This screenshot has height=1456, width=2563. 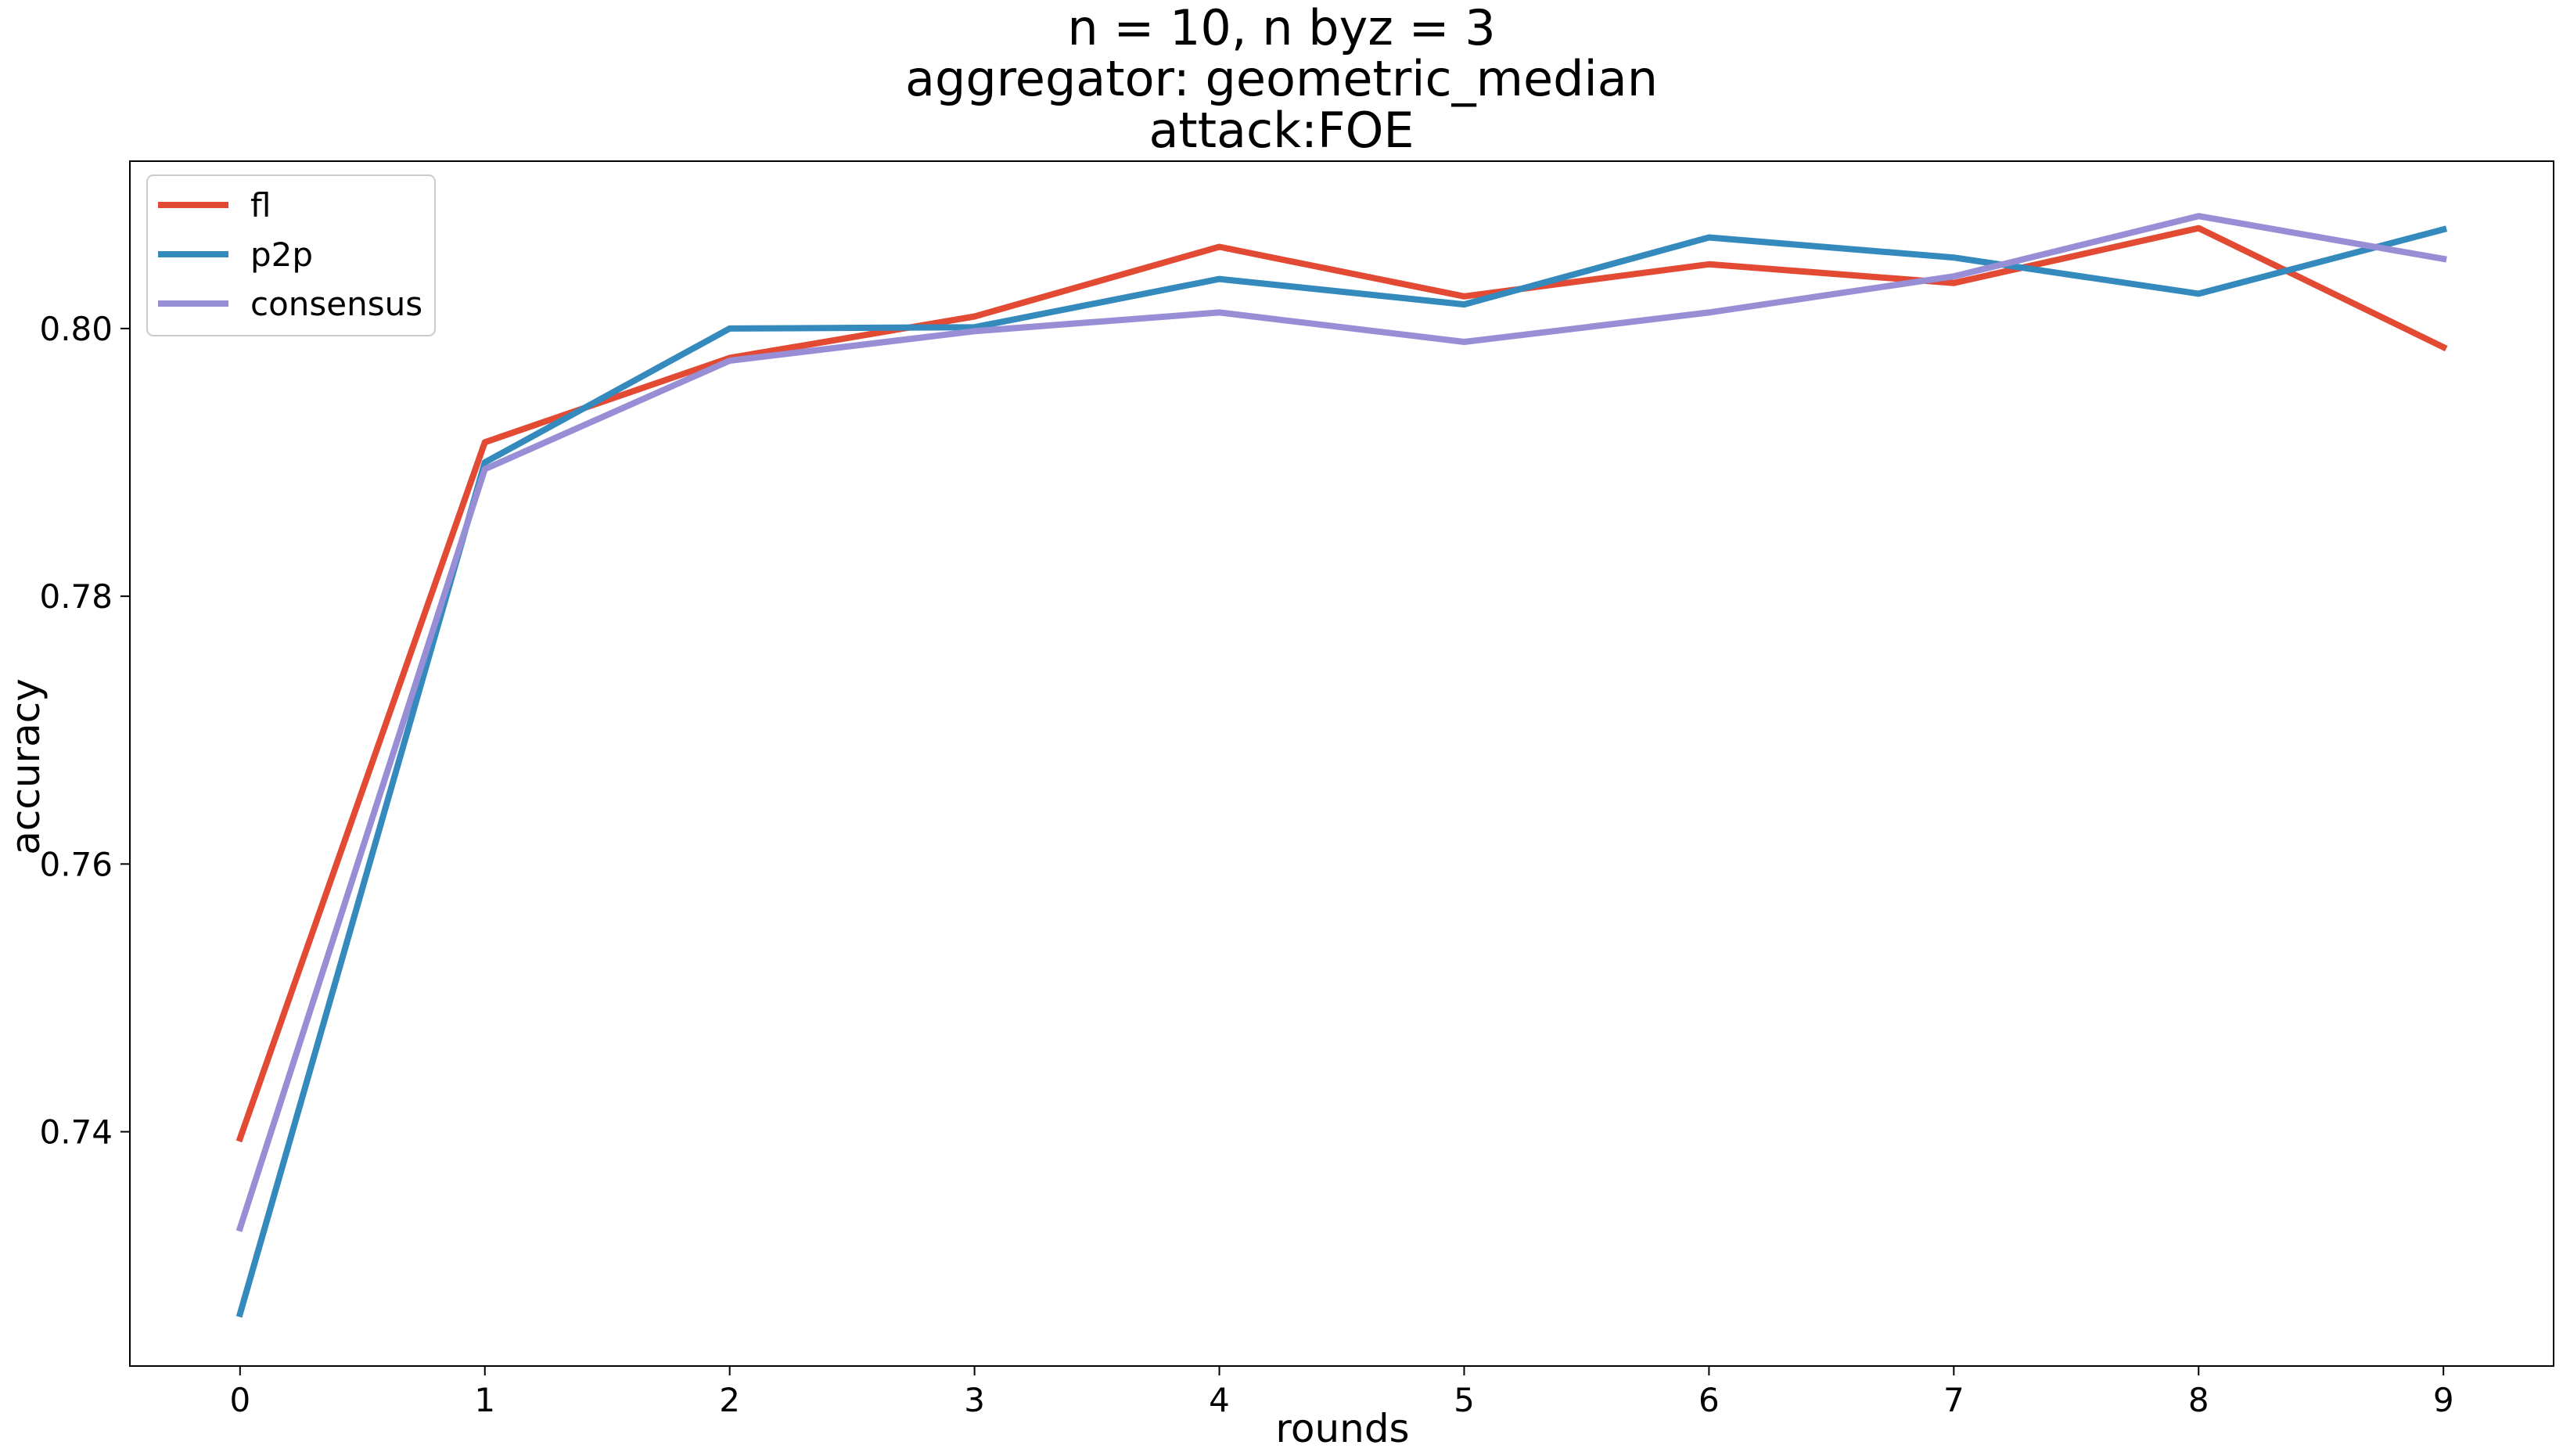 I want to click on x-tick-label: 7, so click(x=1953, y=1400).